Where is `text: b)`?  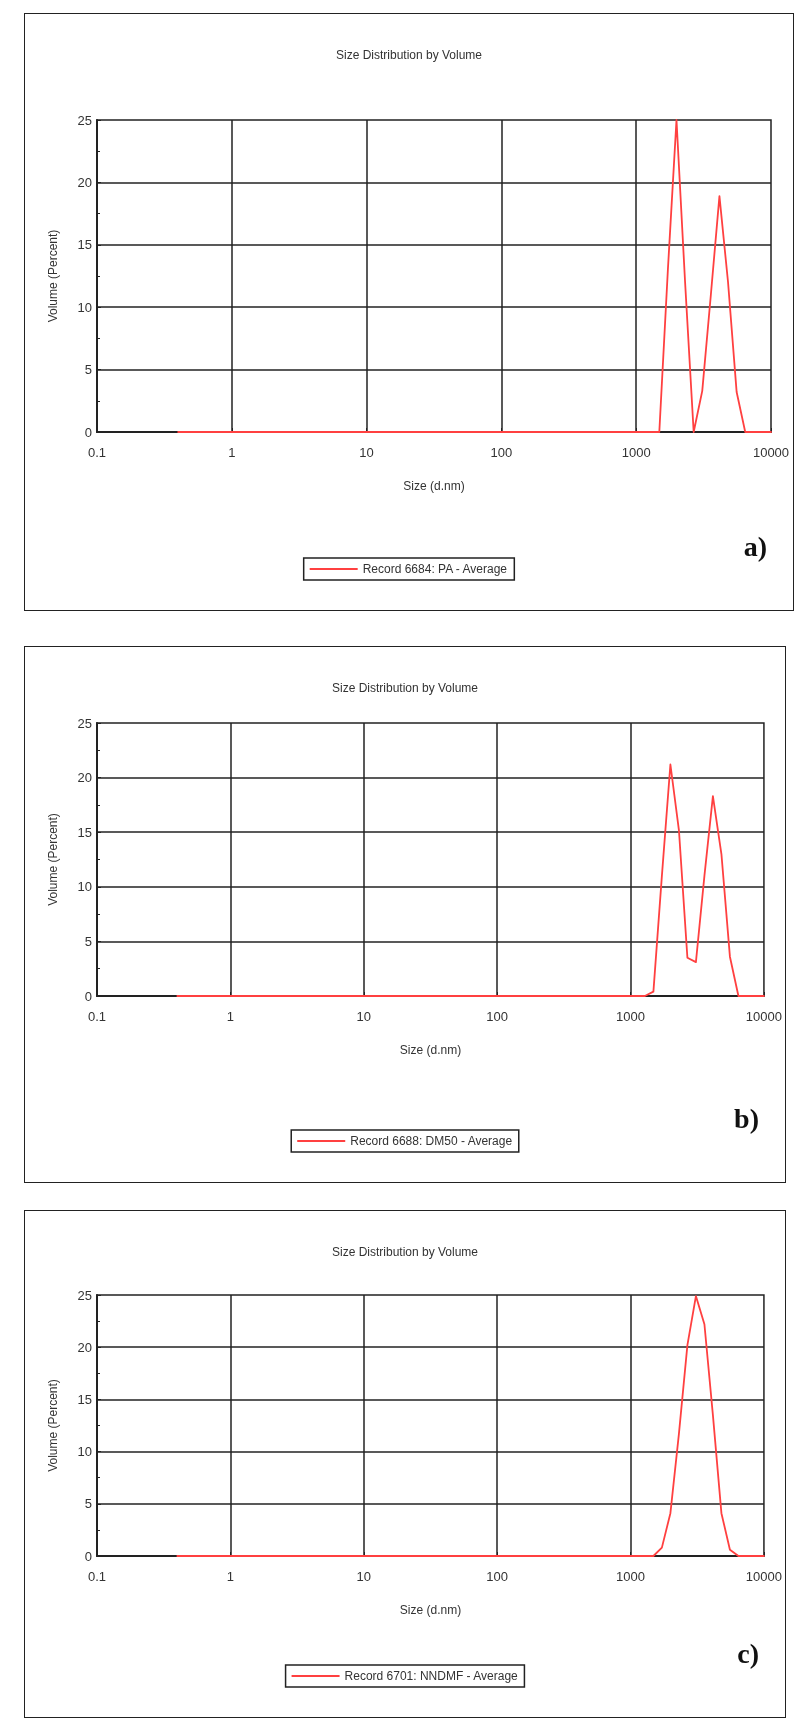
text: b) is located at coordinates (747, 1118).